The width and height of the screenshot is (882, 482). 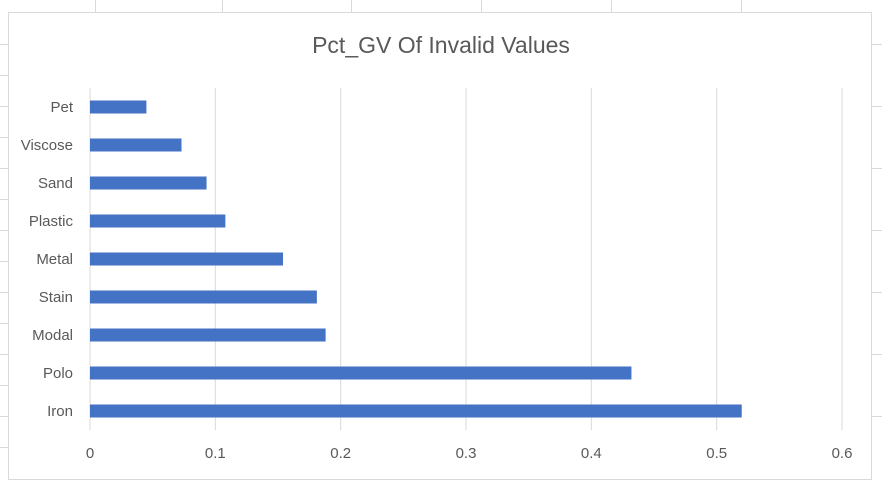 What do you see at coordinates (187, 259) in the screenshot?
I see `bar-metal` at bounding box center [187, 259].